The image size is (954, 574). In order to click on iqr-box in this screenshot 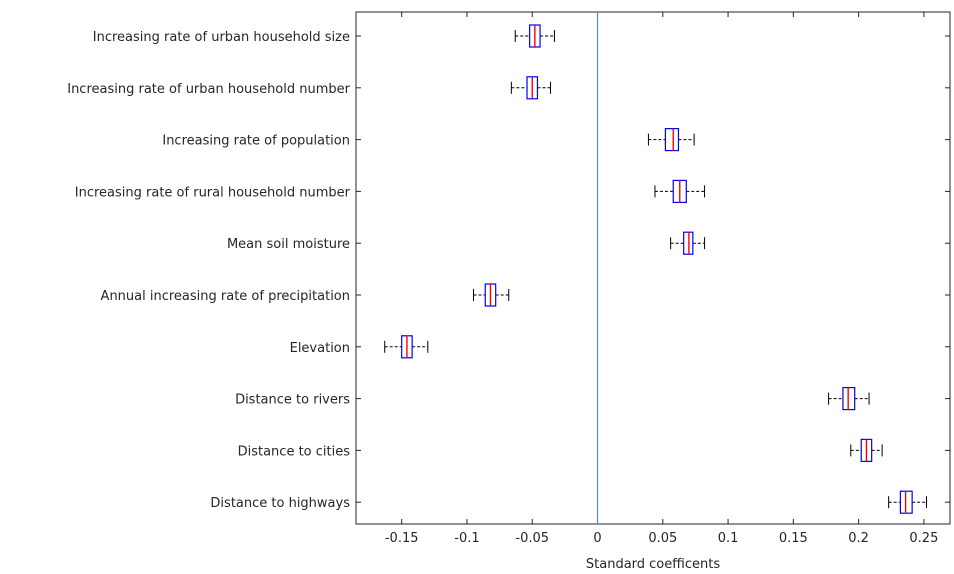, I will do `click(672, 140)`.